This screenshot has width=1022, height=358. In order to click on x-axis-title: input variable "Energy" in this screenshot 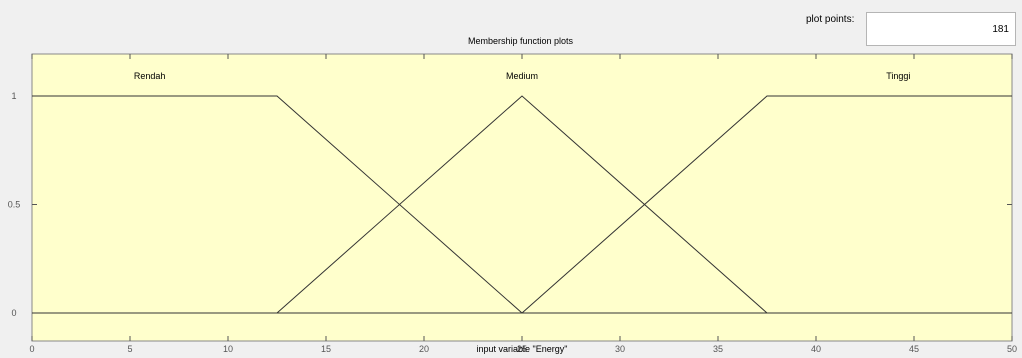, I will do `click(522, 349)`.